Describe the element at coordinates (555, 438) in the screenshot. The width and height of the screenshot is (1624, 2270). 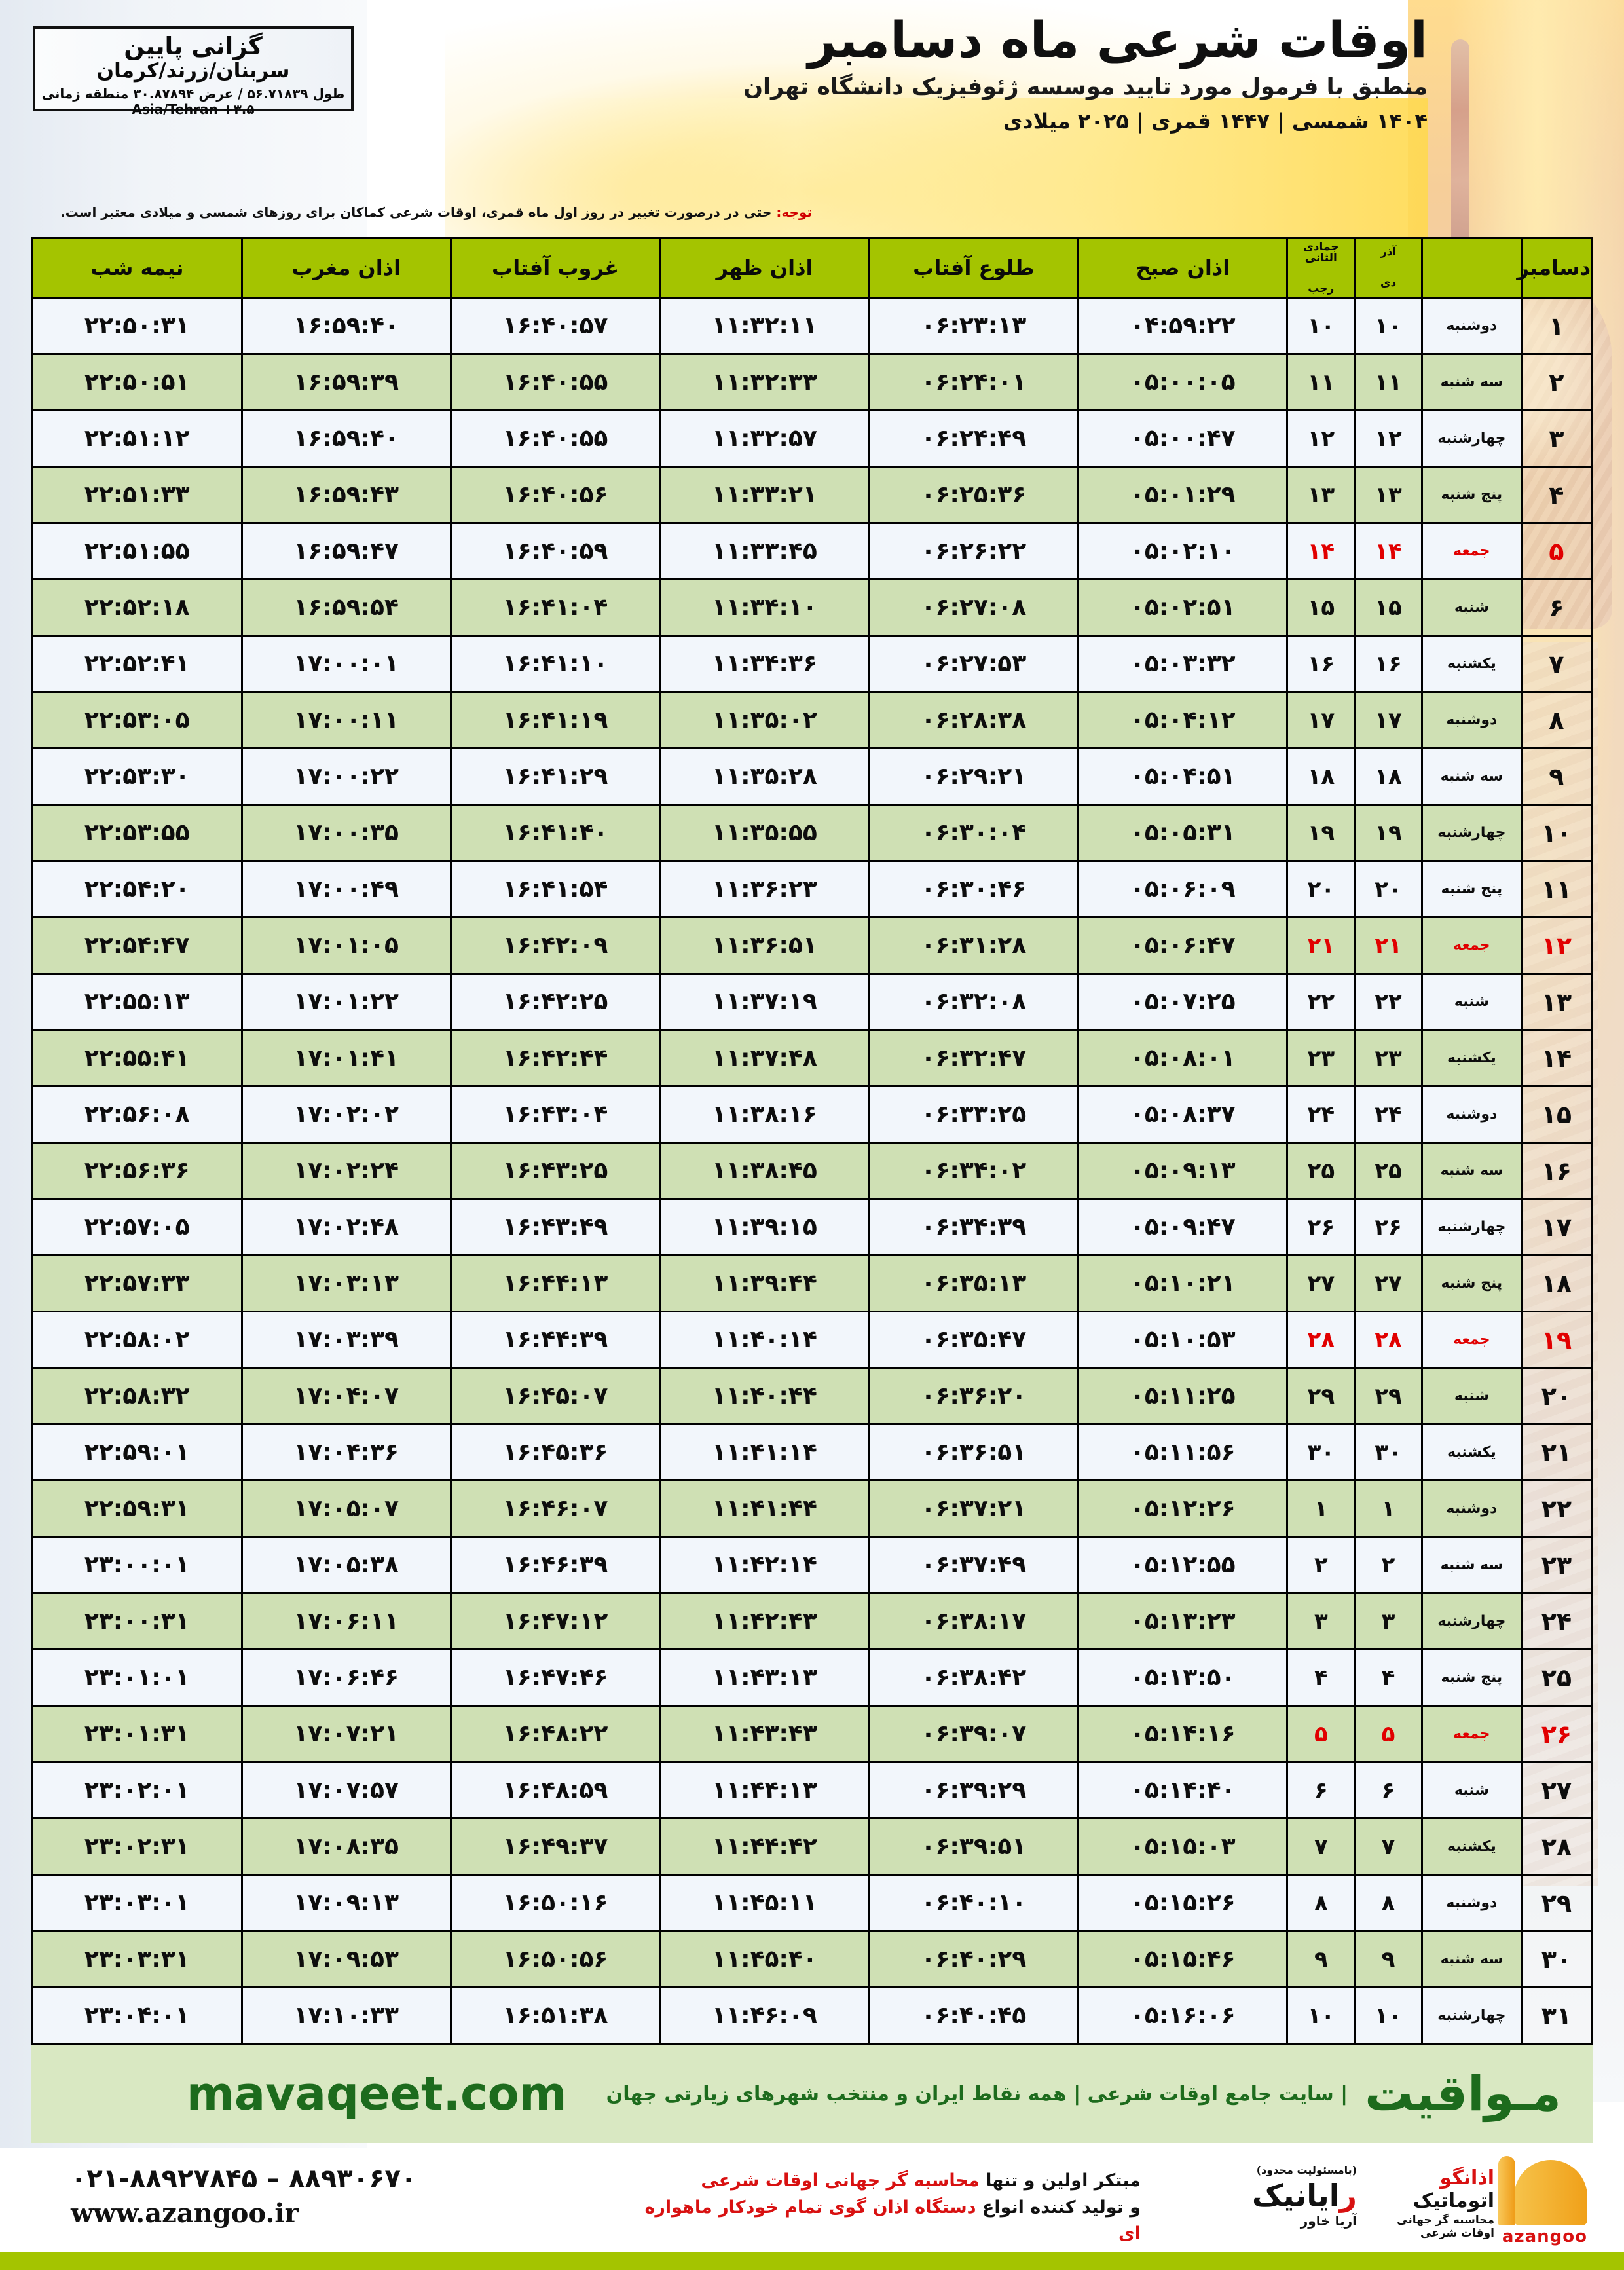
I see `cell-sunset: ۱۶:۴۰:۵۵` at that location.